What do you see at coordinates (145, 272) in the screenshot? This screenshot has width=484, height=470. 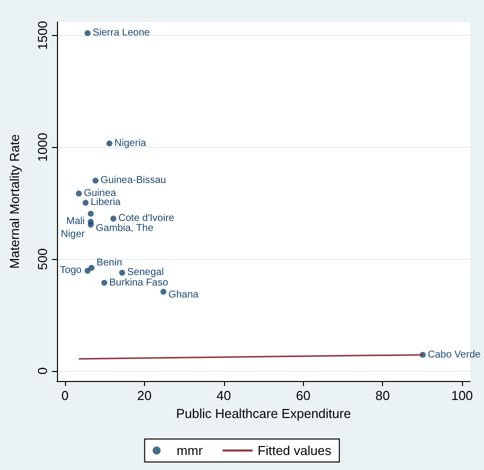 I see `annotation: Senegal` at bounding box center [145, 272].